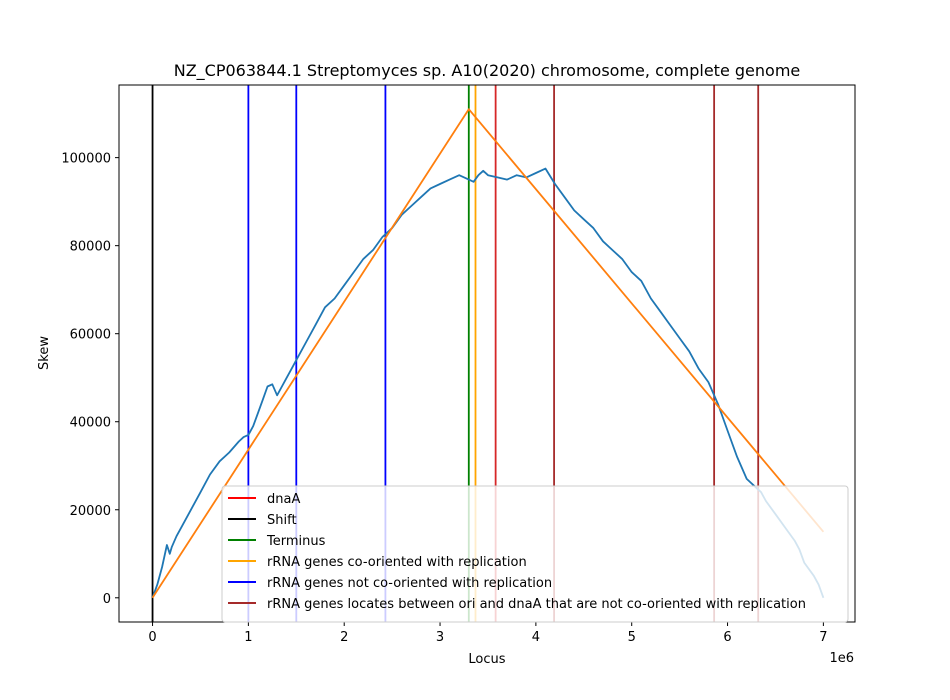 The image size is (950, 700). Describe the element at coordinates (90, 335) in the screenshot. I see `y-tick-label-3: 60000` at that location.